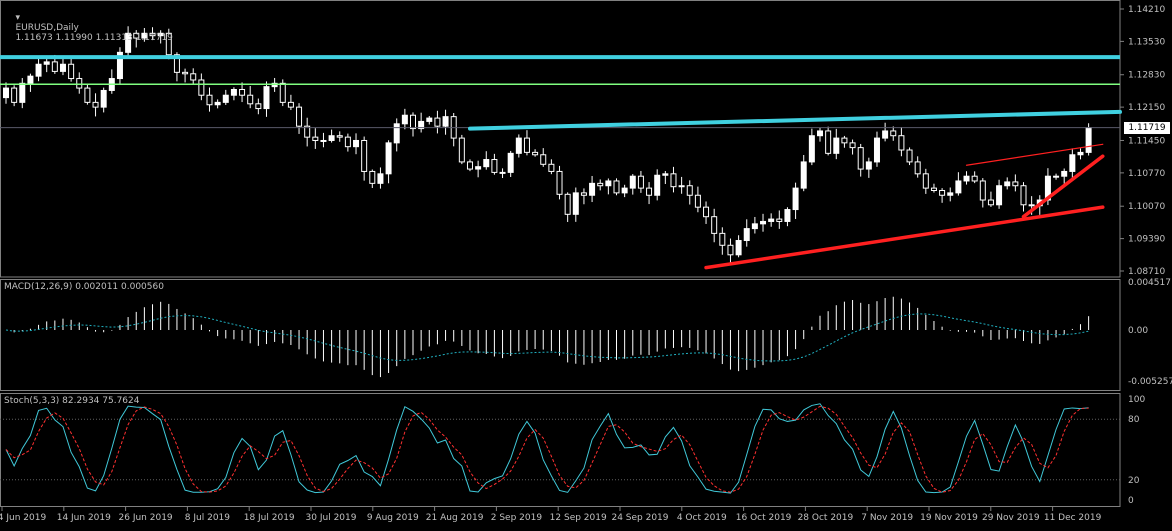 Image resolution: width=1172 pixels, height=531 pixels. What do you see at coordinates (1146, 42) in the screenshot?
I see `price-axis-label: 1.13530` at bounding box center [1146, 42].